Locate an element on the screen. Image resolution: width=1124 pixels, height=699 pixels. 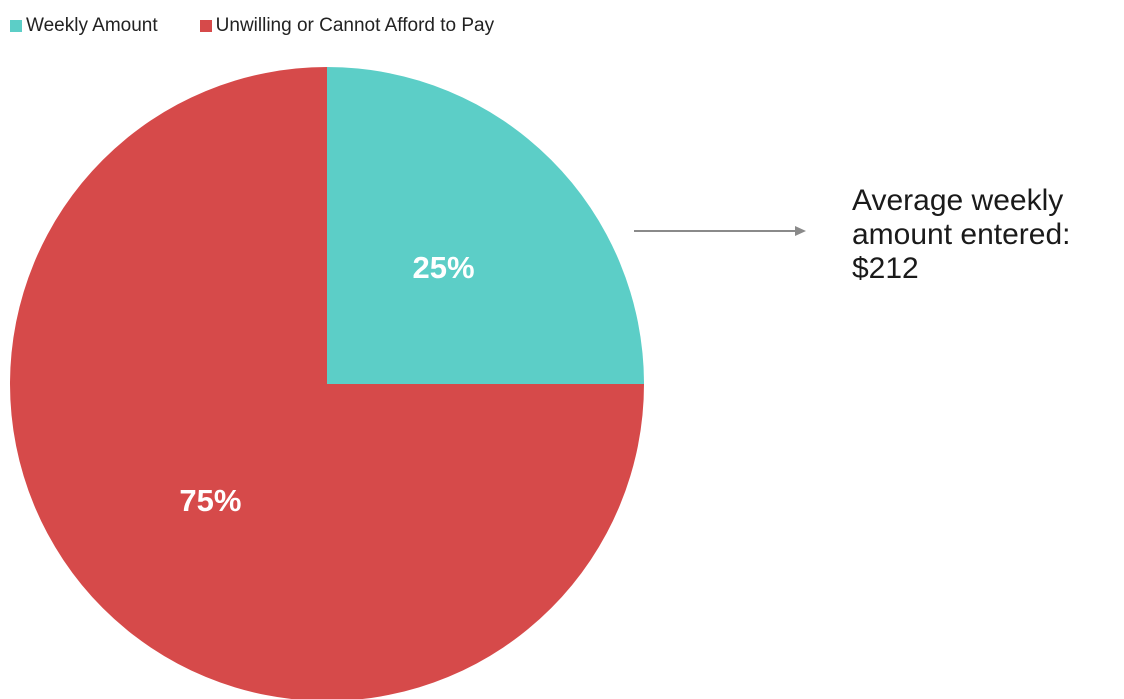
legend-swatch-weekly-amount is located at coordinates (16, 26).